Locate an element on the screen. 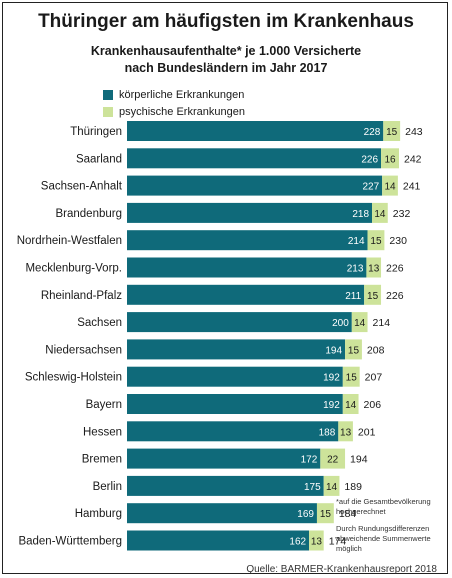 The width and height of the screenshot is (452, 578). data-label-koerperlich: 214 is located at coordinates (356, 241).